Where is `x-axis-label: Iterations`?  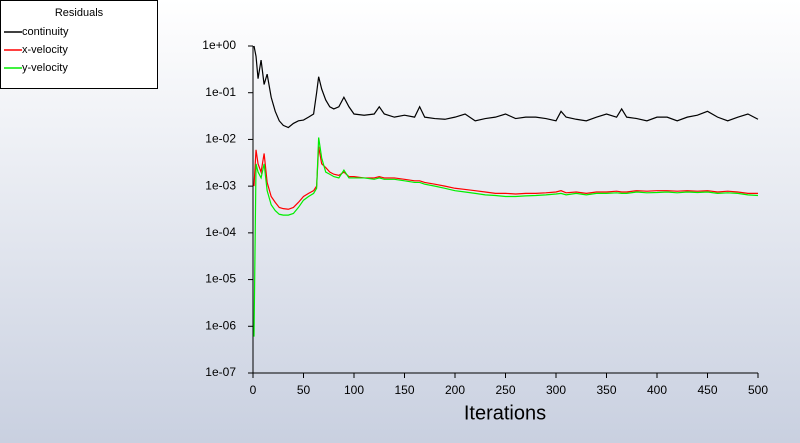
x-axis-label: Iterations is located at coordinates (505, 413).